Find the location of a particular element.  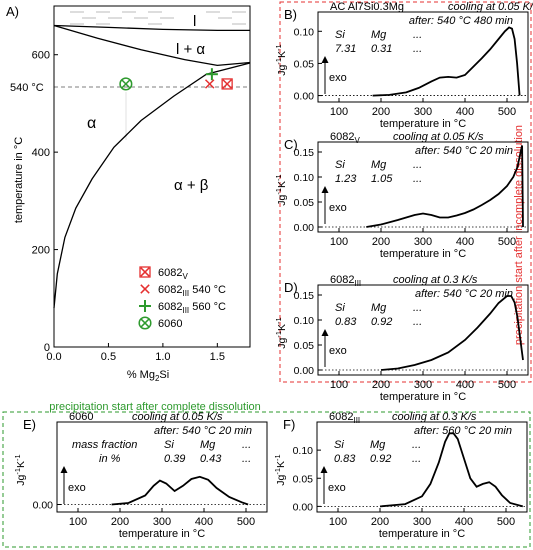

annealing-condition: after: 560 °C 20 min is located at coordinates (463, 431).